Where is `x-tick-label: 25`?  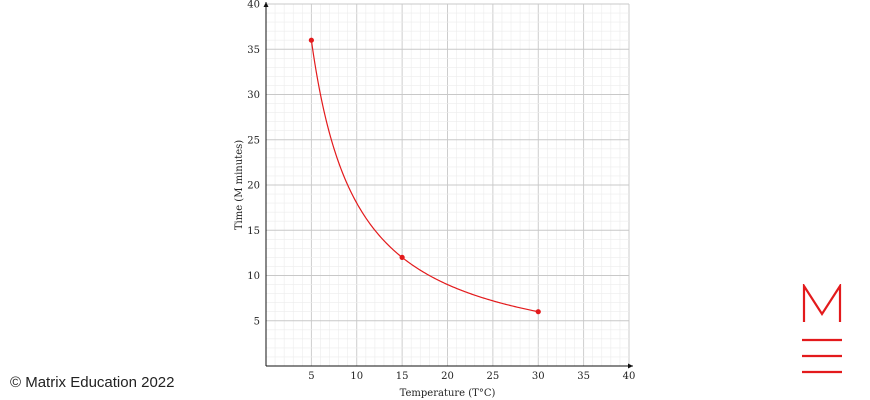
x-tick-label: 25 is located at coordinates (493, 376).